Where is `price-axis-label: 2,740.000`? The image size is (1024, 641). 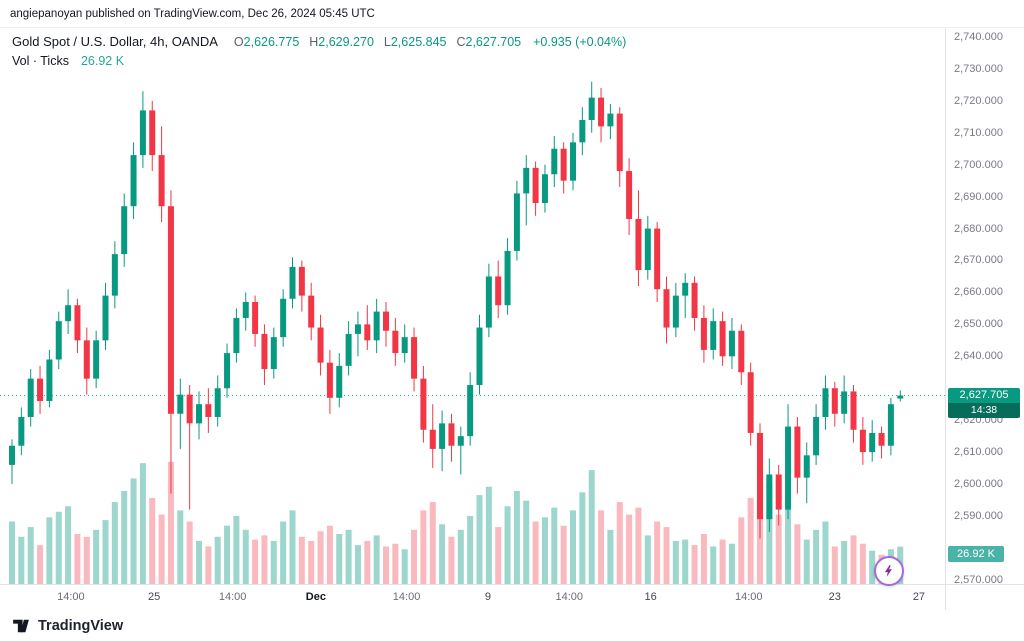 price-axis-label: 2,740.000 is located at coordinates (978, 36).